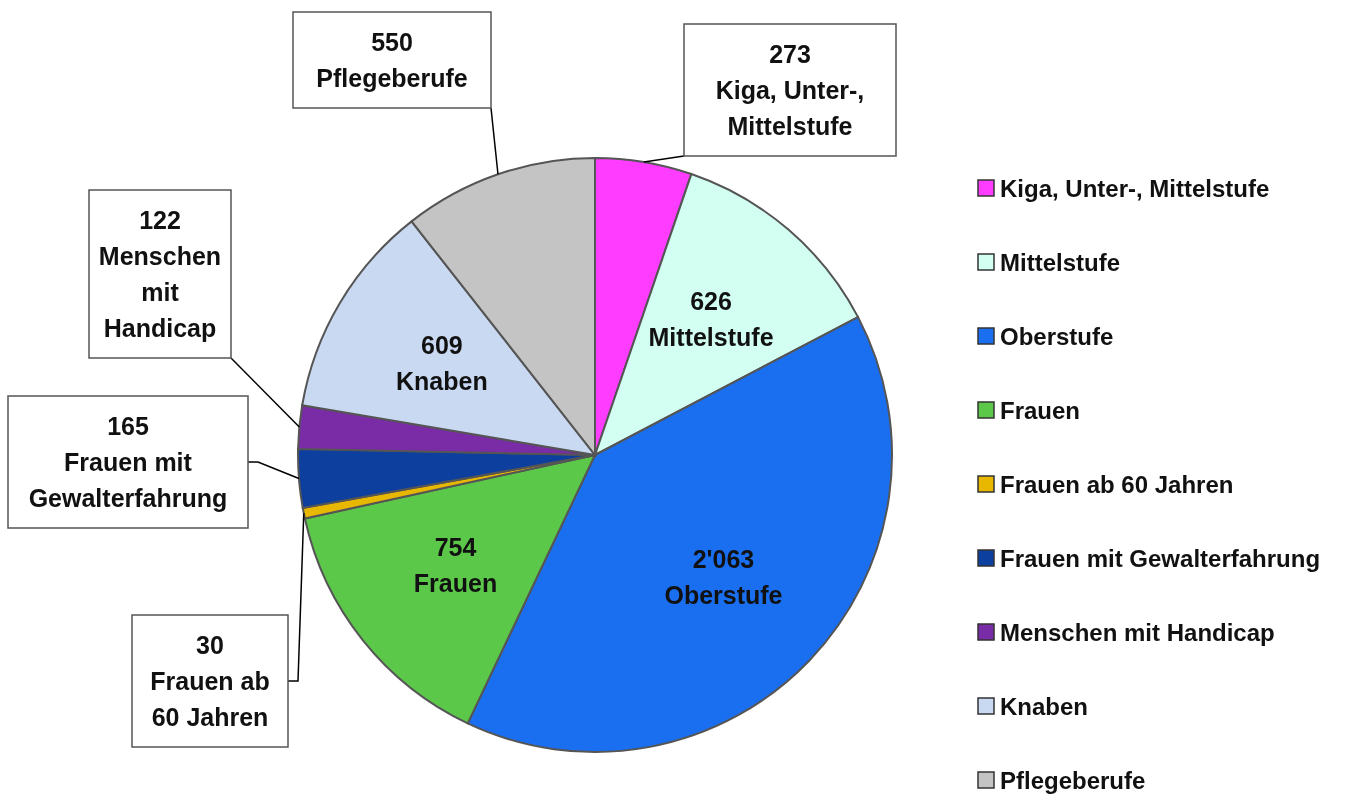 This screenshot has width=1359, height=806. What do you see at coordinates (392, 42) in the screenshot?
I see `data-label: 550` at bounding box center [392, 42].